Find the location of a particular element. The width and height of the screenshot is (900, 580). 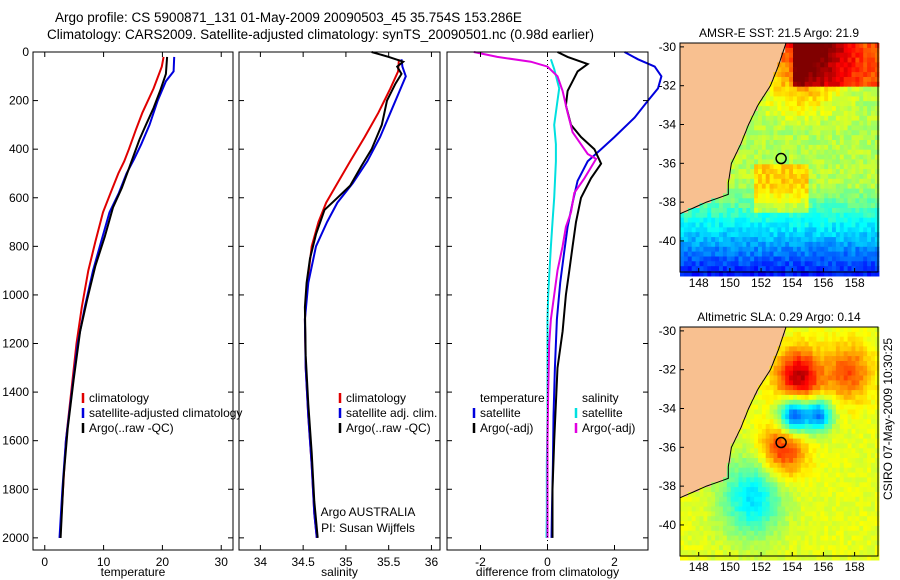

y-tick-label-10: 2000 is located at coordinates (15, 538).